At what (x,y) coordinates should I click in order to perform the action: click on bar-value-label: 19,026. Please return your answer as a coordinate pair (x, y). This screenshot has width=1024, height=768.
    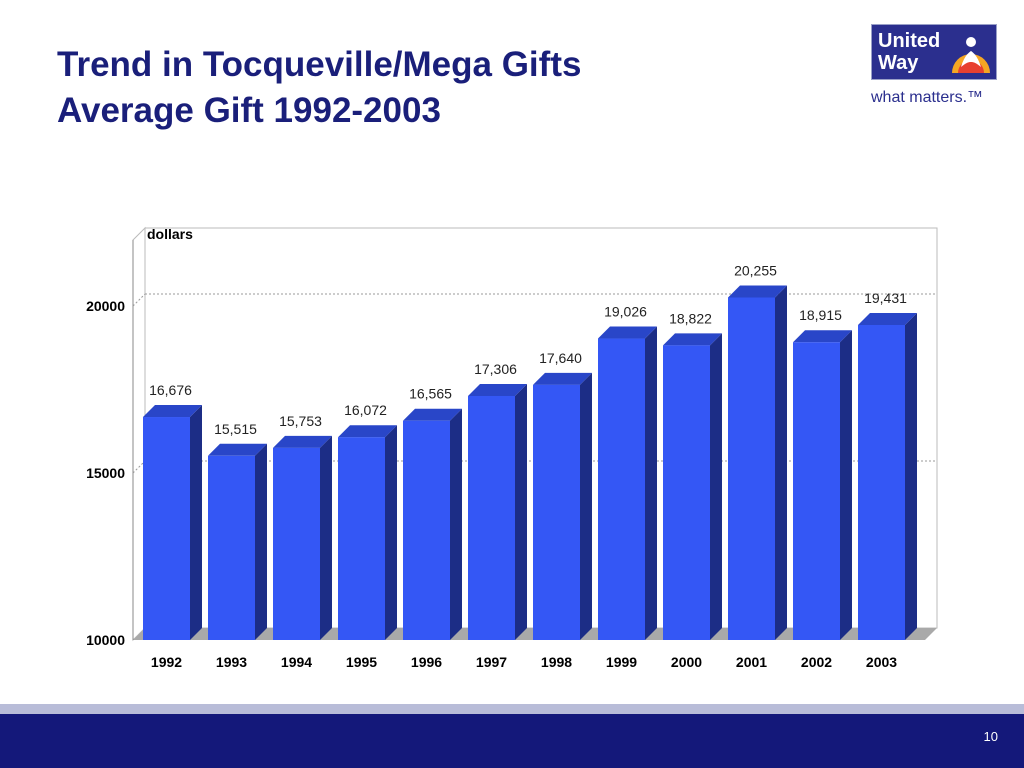
    Looking at the image, I should click on (625, 312).